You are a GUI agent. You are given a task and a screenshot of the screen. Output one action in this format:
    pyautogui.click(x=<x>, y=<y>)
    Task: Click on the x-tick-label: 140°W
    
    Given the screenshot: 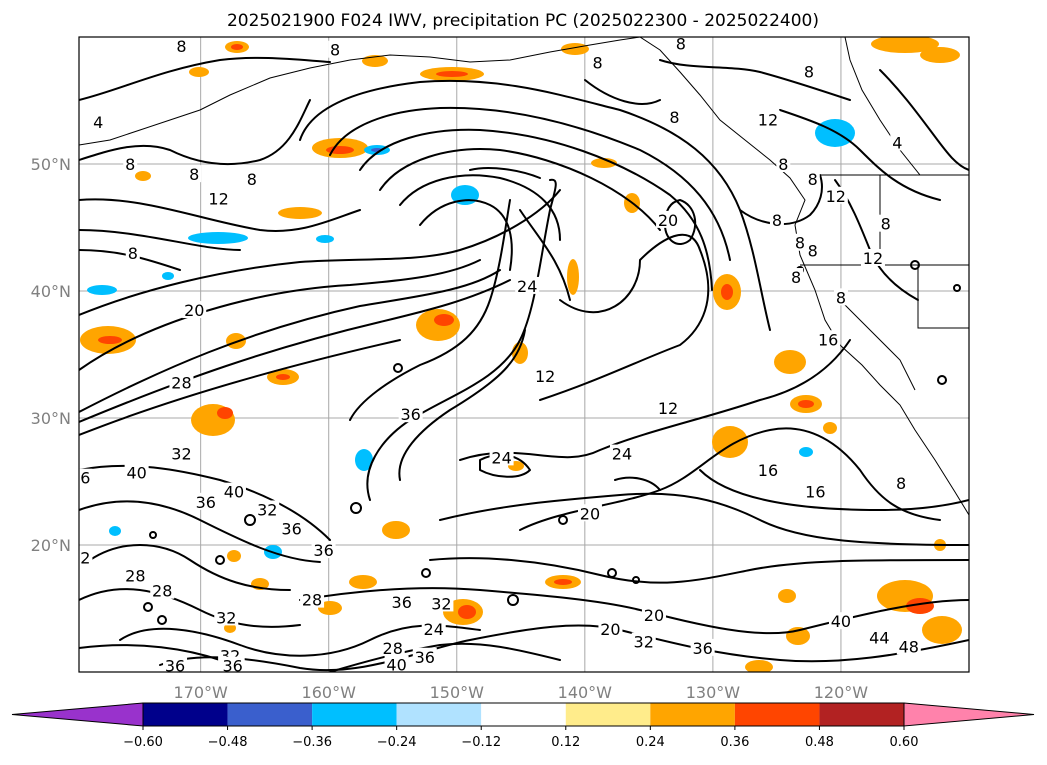 What is the action you would take?
    pyautogui.click(x=585, y=692)
    